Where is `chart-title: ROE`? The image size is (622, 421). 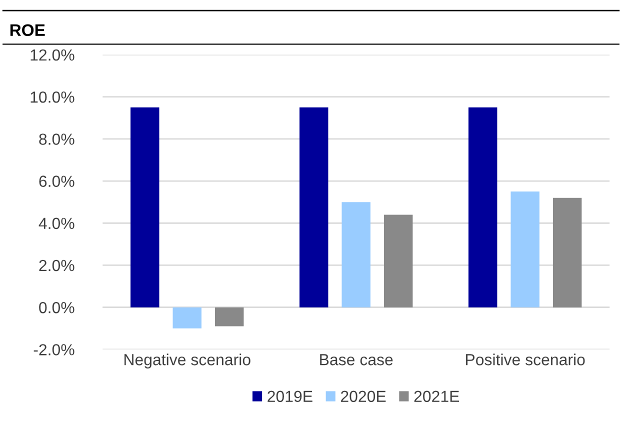
chart-title: ROE is located at coordinates (27, 30).